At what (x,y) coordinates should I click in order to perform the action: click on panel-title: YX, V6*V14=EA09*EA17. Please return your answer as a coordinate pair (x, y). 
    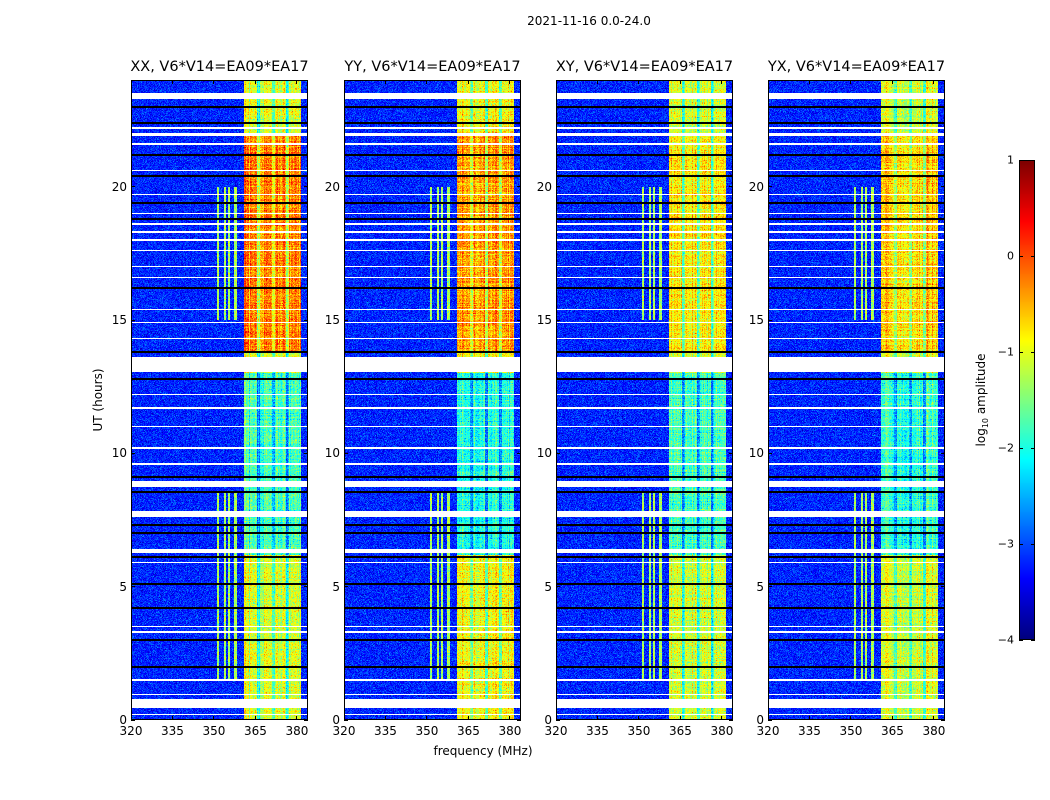
    Looking at the image, I should click on (856, 67).